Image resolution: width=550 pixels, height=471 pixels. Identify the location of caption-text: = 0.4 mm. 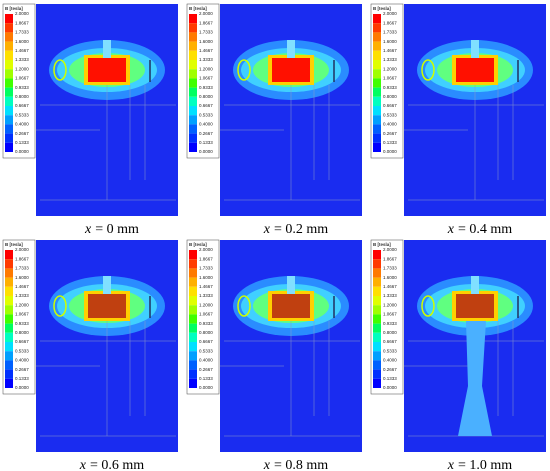
(485, 229).